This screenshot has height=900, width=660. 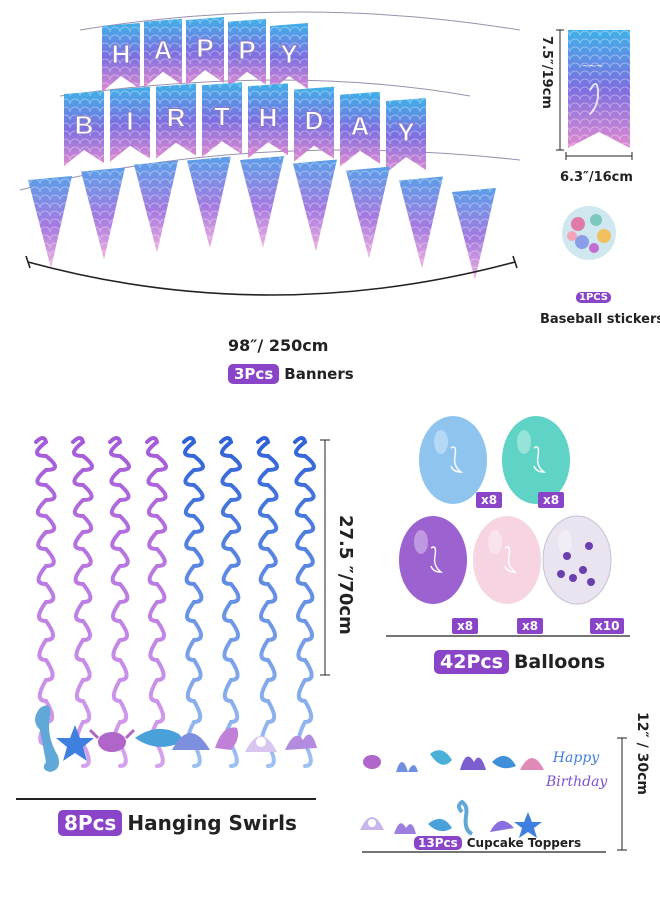 I want to click on birthday-banner-flag: H, so click(x=268, y=121).